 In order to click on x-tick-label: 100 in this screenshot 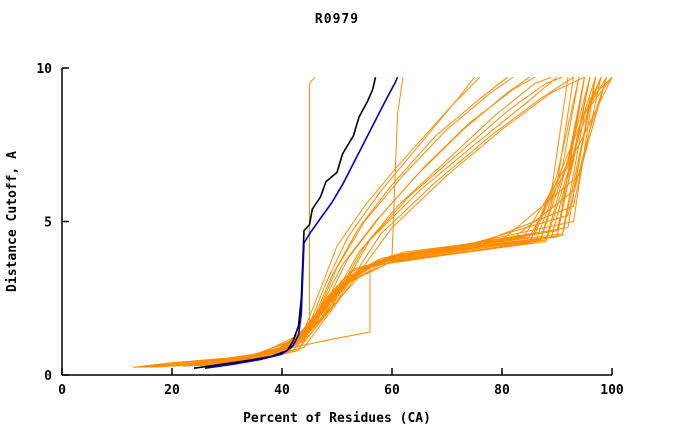, I will do `click(612, 390)`.